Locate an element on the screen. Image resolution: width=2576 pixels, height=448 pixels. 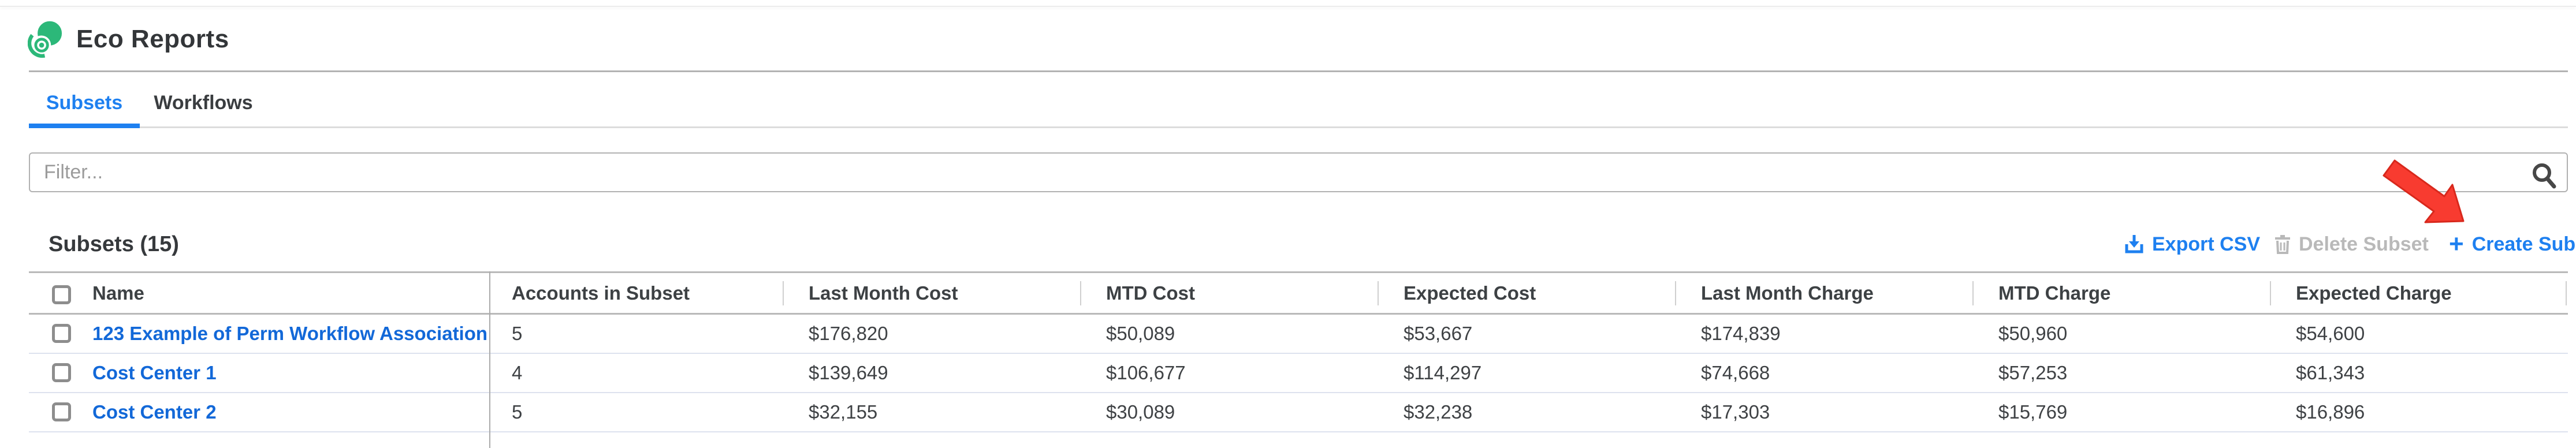
mtd-charge-value: $50,960 is located at coordinates (2033, 333).